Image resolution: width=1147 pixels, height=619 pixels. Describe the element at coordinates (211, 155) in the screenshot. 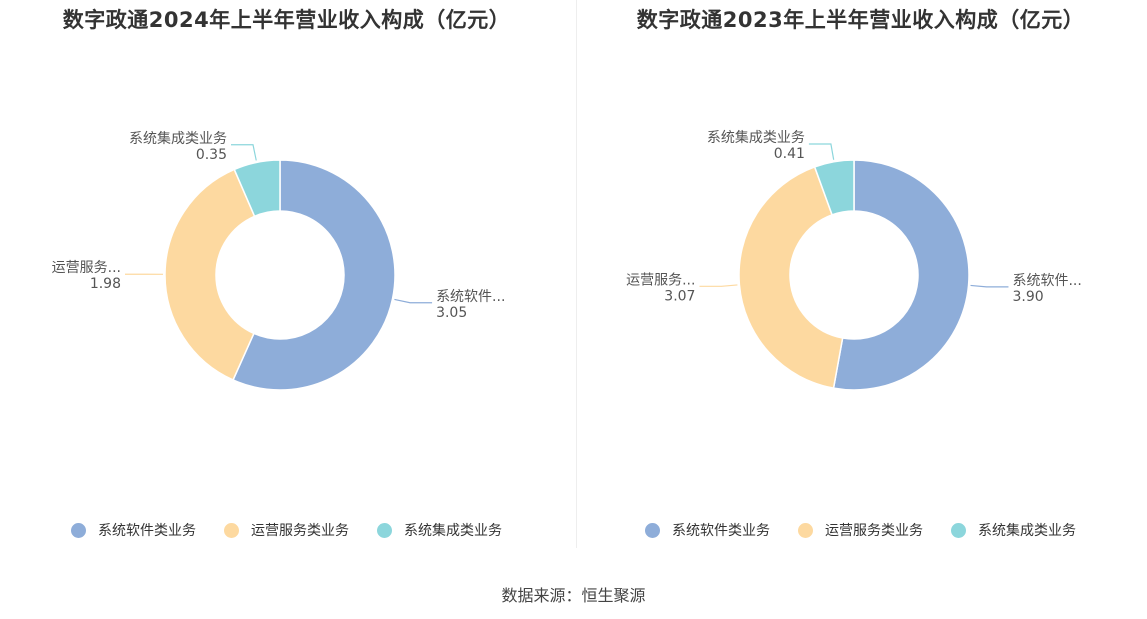

I see `slice-value-label: 0.35` at that location.